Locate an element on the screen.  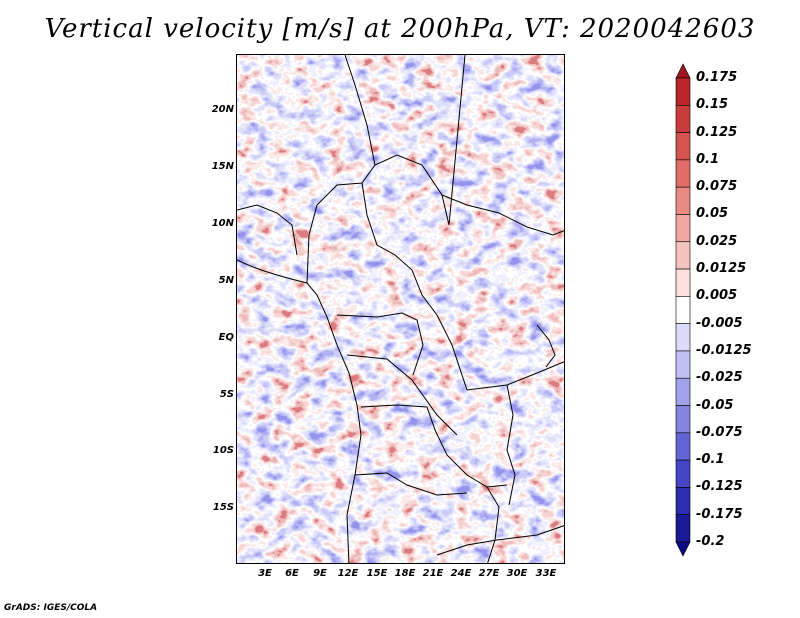
colorbar-tick-label: -0.125 is located at coordinates (719, 487).